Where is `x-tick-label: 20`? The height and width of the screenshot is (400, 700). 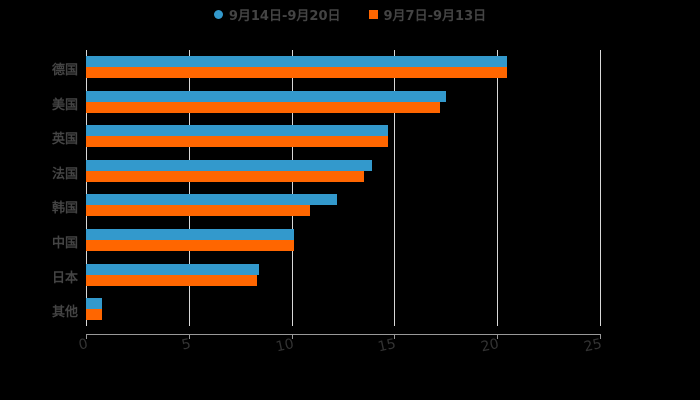 x-tick-label: 20 is located at coordinates (490, 346).